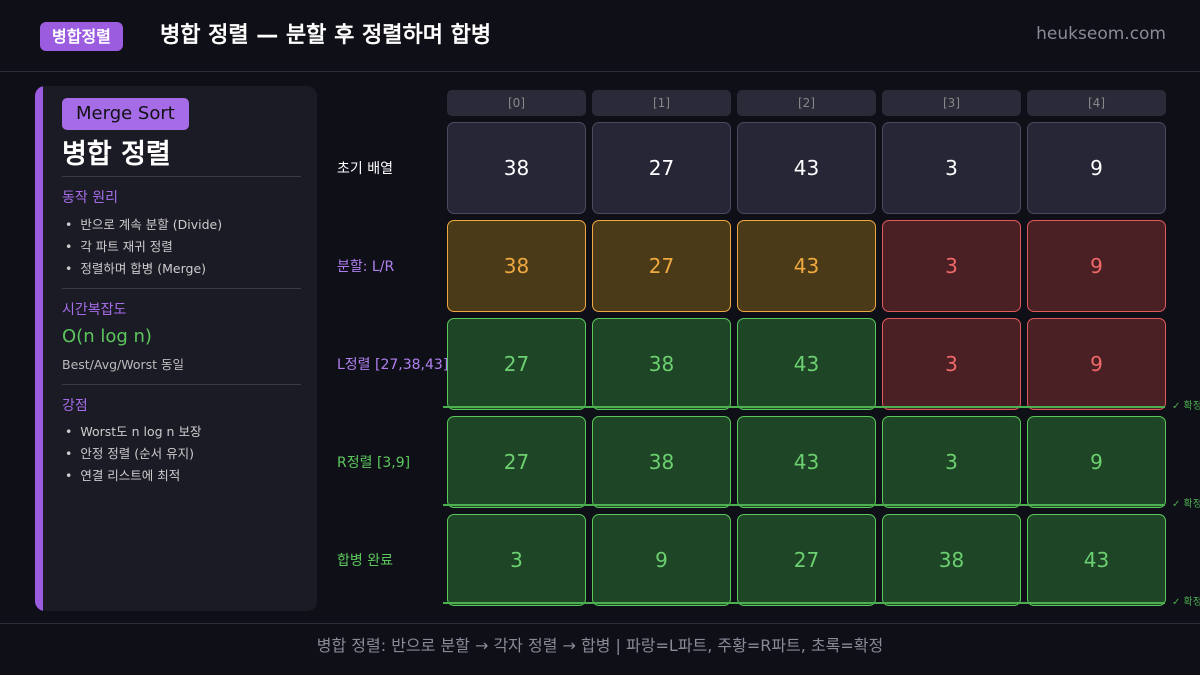  What do you see at coordinates (123, 364) in the screenshot?
I see `complexity-note: Best/Avg/Worst 동일` at bounding box center [123, 364].